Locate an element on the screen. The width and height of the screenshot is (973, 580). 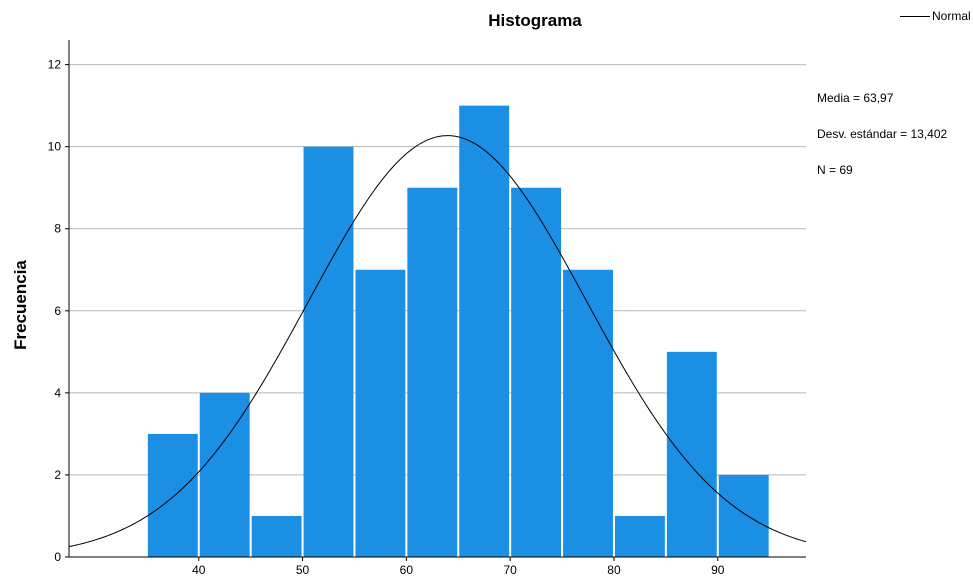
x-tick-label-3: 70 is located at coordinates (510, 570).